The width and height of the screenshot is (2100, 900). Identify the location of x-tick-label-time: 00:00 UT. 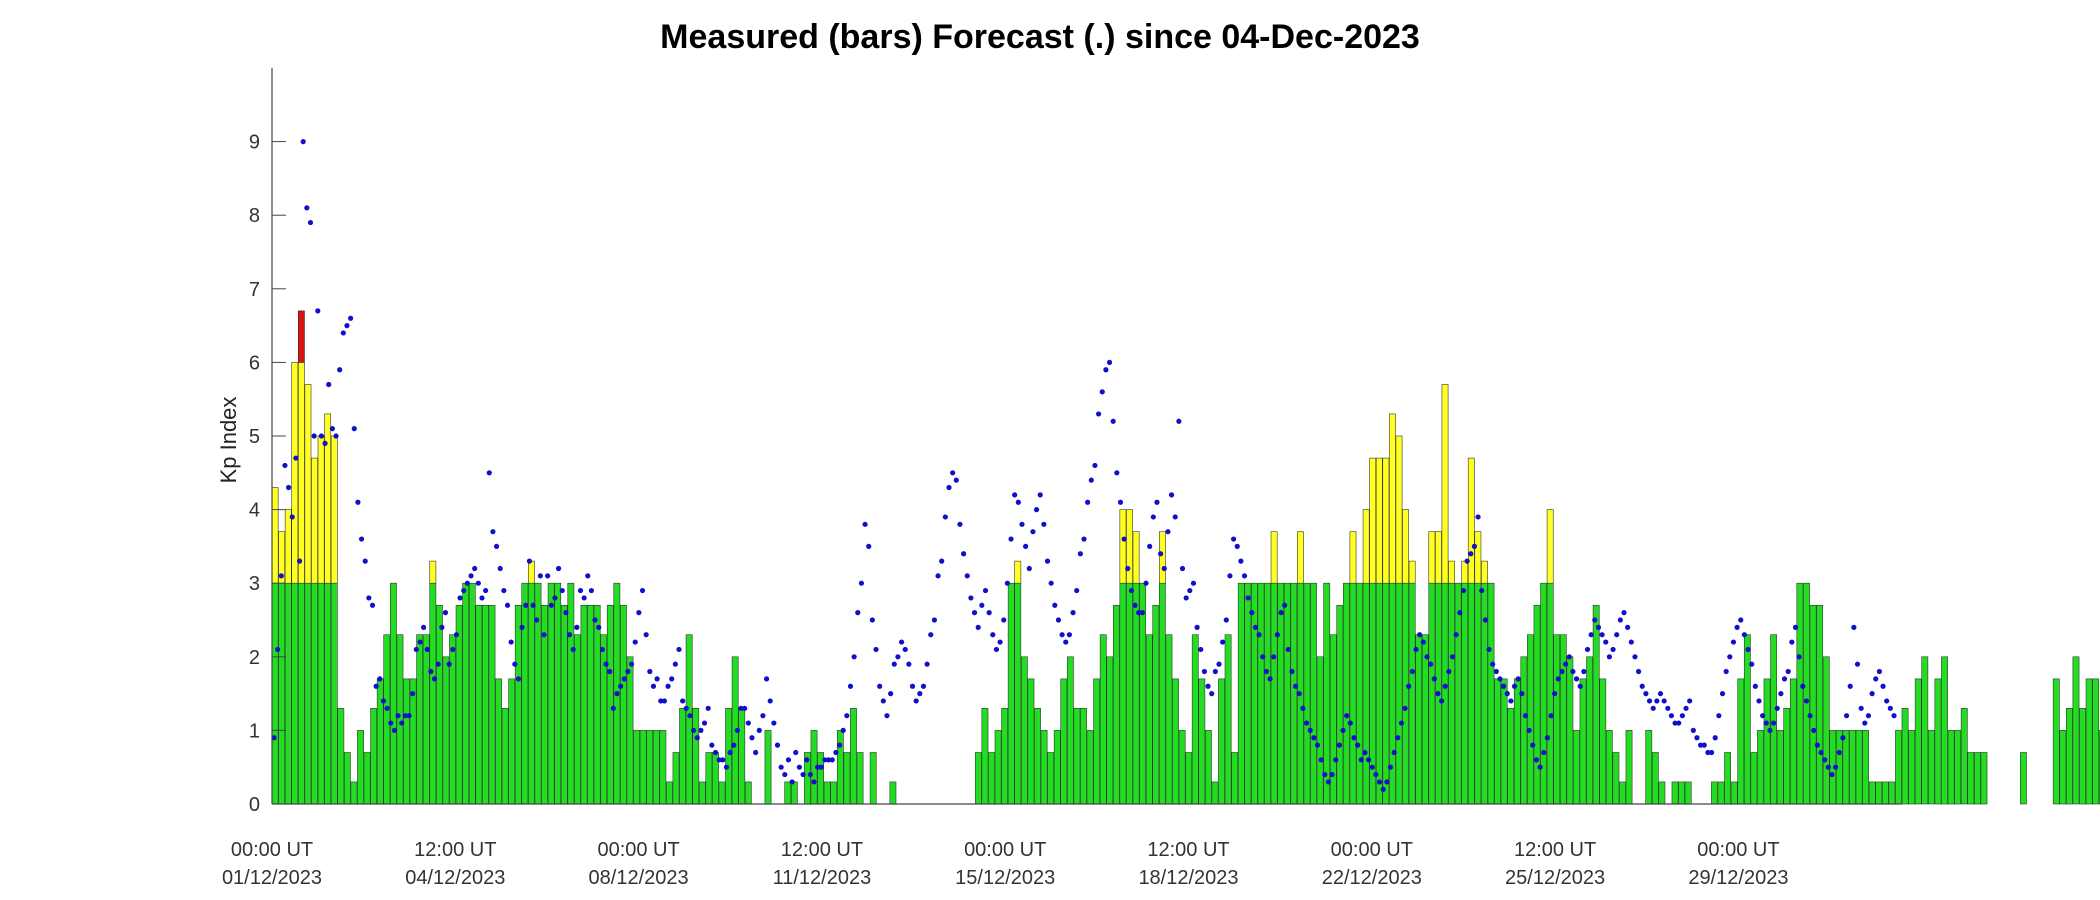
(272, 850).